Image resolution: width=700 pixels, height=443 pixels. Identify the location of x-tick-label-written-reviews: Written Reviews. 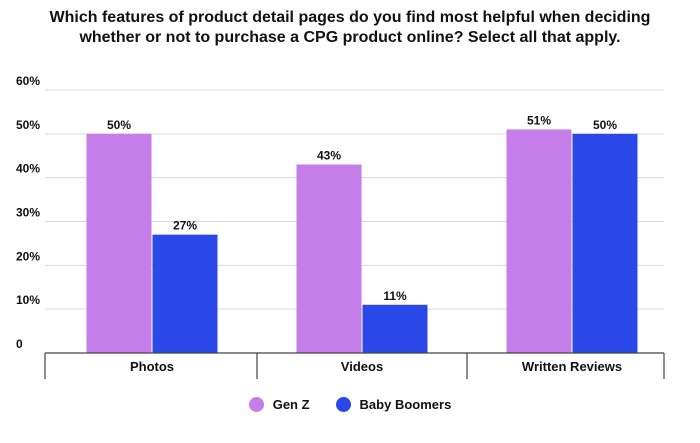
(572, 366).